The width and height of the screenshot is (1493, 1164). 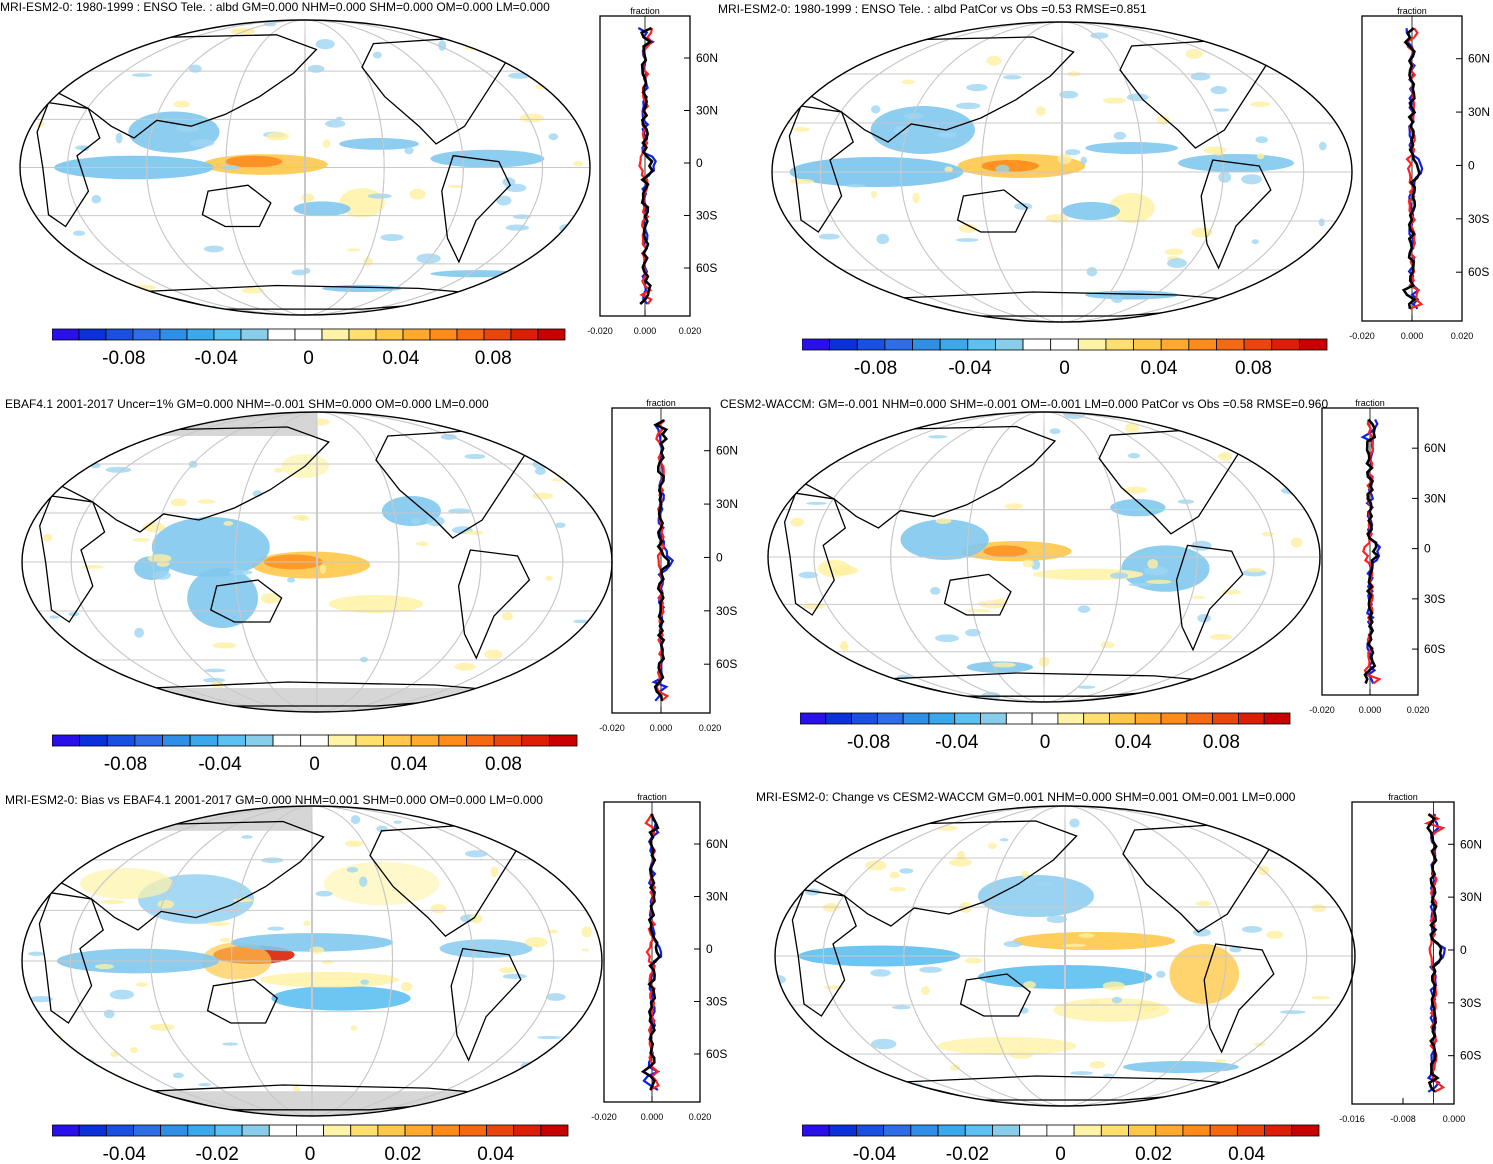 I want to click on colorbar-label: -0.08, so click(x=125, y=764).